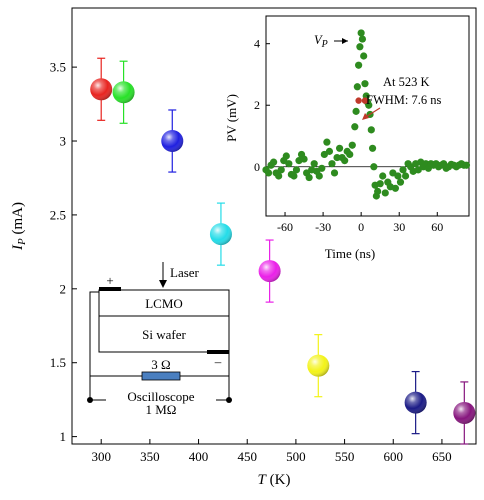 The height and width of the screenshot is (500, 484). What do you see at coordinates (161, 376) in the screenshot?
I see `resistor` at bounding box center [161, 376].